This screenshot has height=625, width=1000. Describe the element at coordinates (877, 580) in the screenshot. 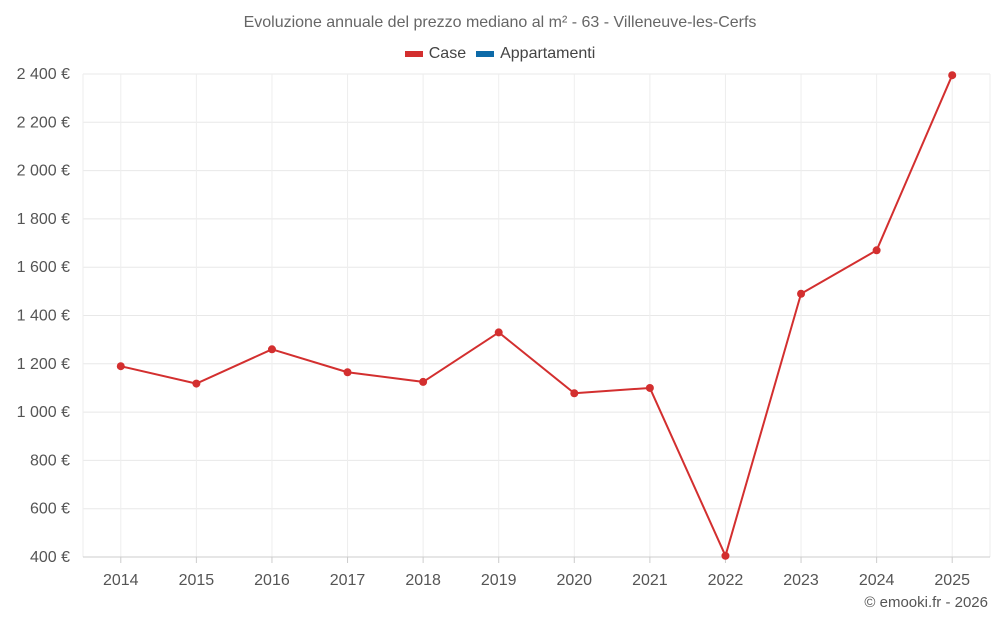

I see `x-tick-label: 2024` at that location.